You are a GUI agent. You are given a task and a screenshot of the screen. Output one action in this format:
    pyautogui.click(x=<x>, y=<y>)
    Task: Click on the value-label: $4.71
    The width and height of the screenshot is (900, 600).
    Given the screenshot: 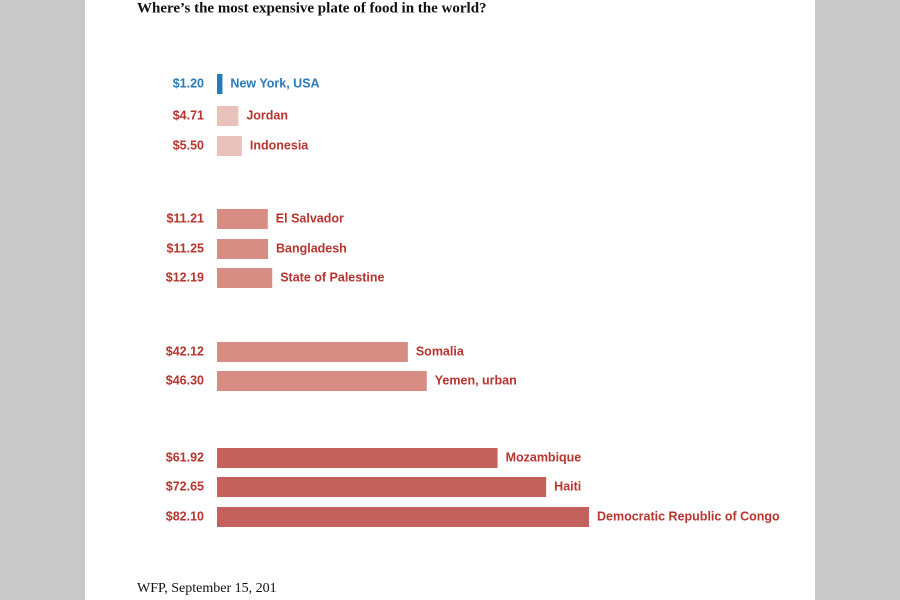 What is the action you would take?
    pyautogui.click(x=188, y=115)
    